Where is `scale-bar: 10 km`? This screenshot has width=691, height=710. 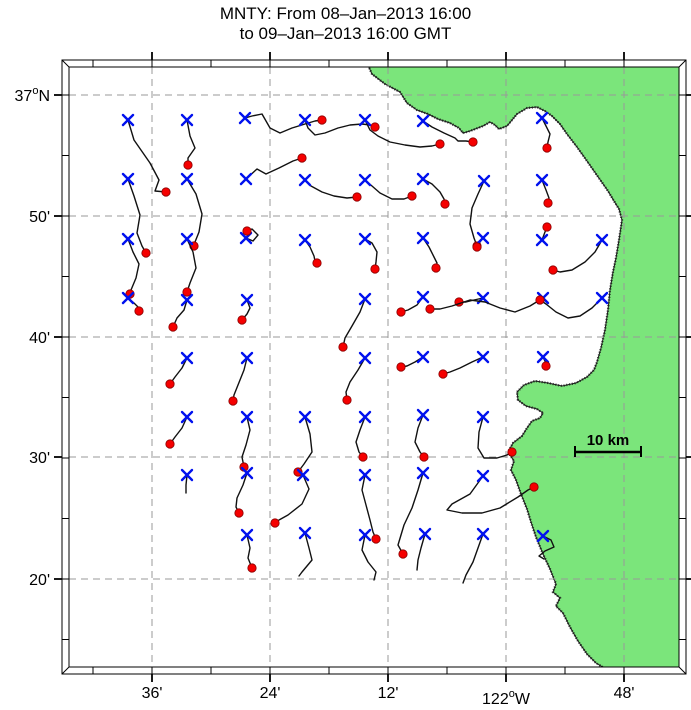
scale-bar: 10 km is located at coordinates (608, 444).